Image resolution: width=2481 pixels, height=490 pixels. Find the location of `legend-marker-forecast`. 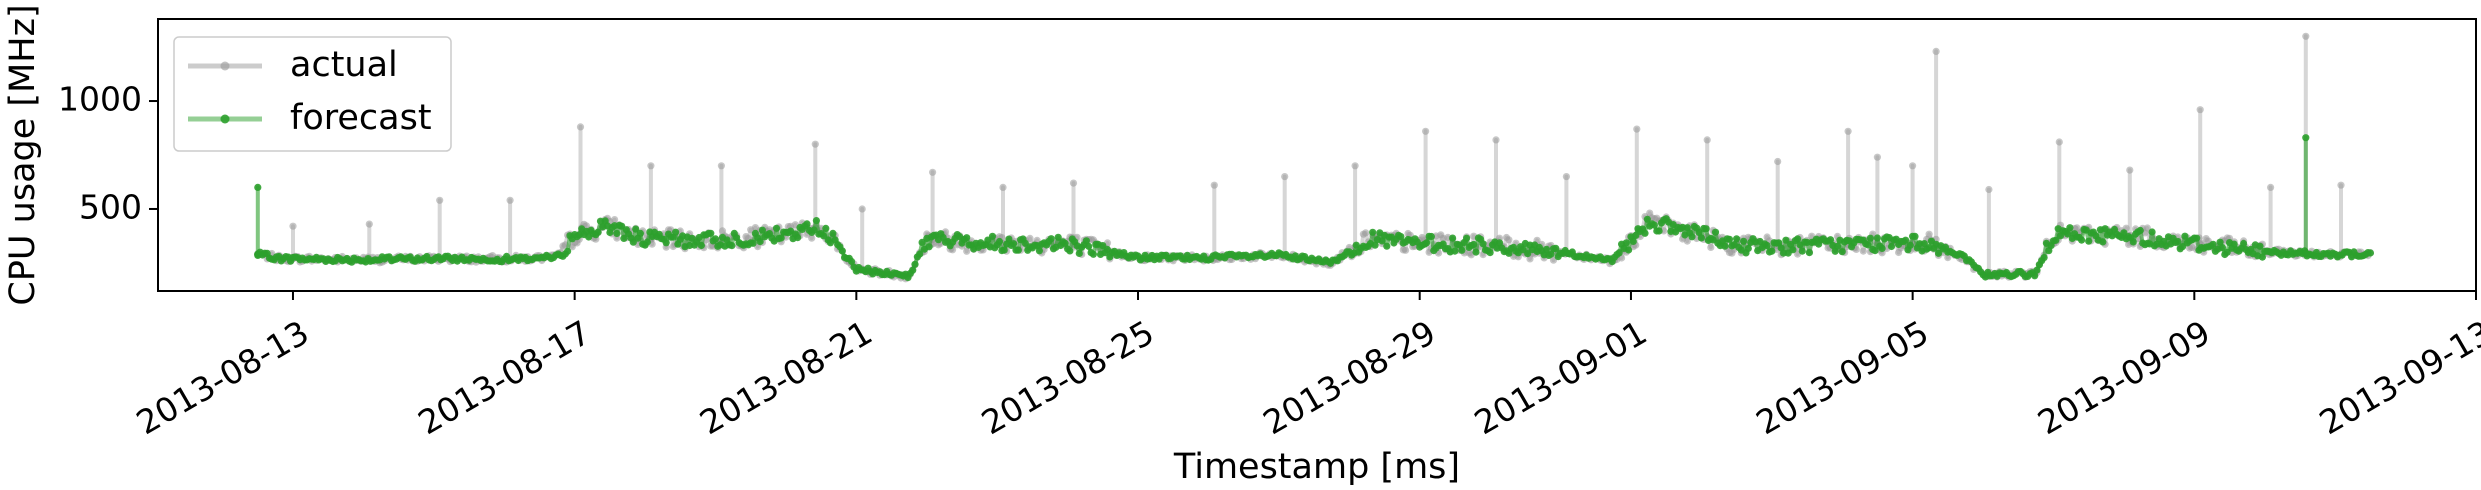

legend-marker-forecast is located at coordinates (225, 119).